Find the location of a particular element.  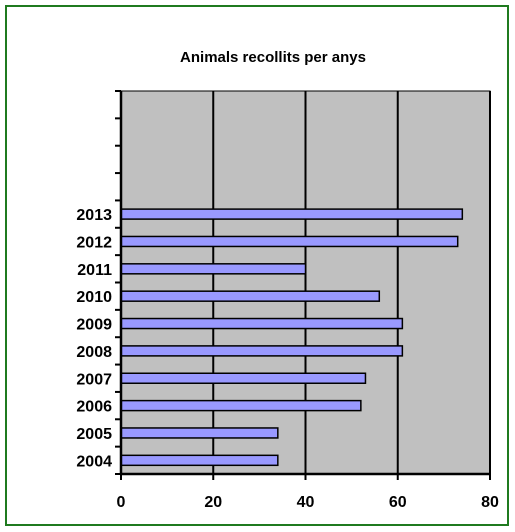

bar-2004 is located at coordinates (199, 460).